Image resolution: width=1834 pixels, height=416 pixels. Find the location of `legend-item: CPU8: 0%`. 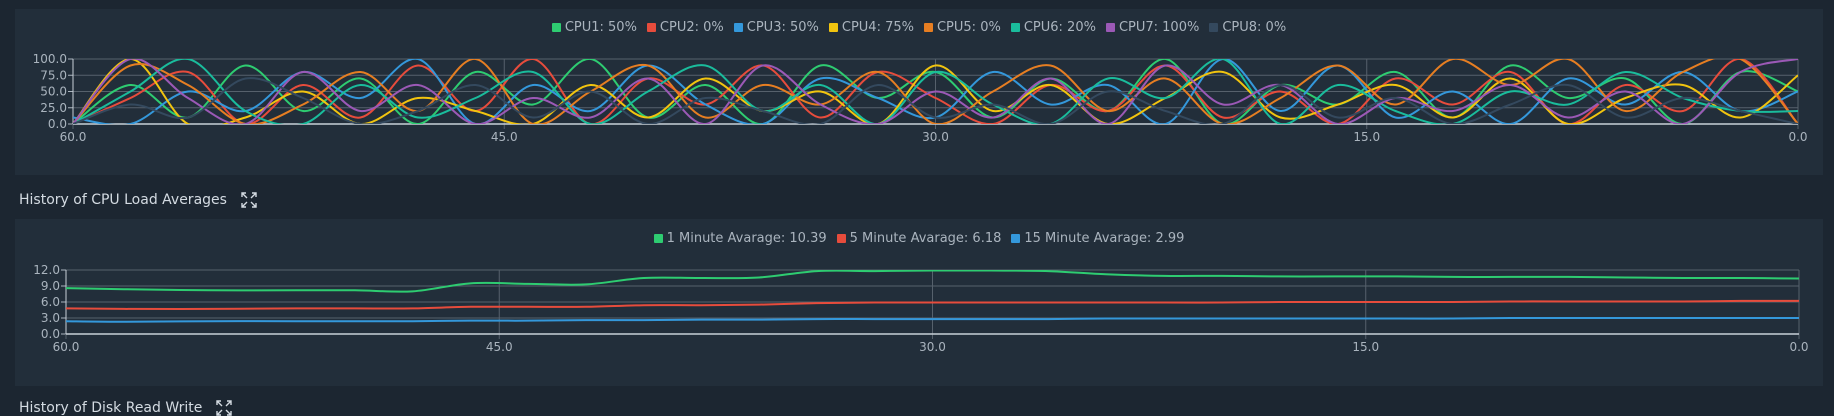

legend-item: CPU8: 0% is located at coordinates (1247, 27).